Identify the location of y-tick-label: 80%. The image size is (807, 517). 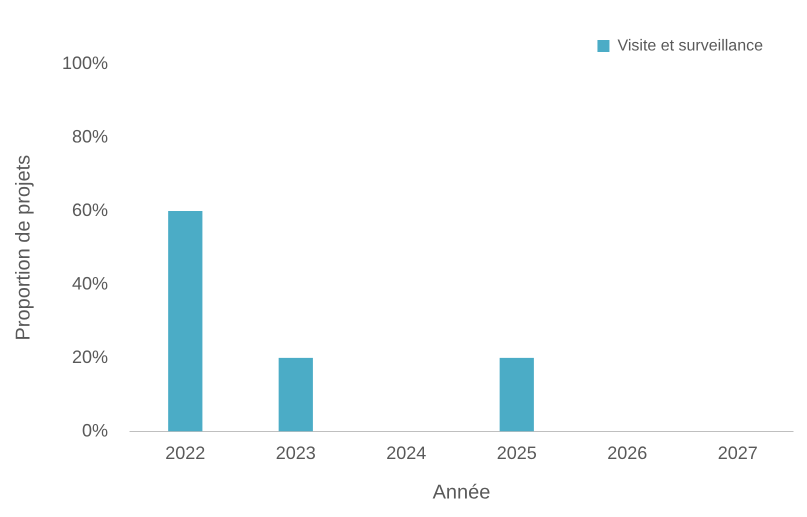
(90, 136).